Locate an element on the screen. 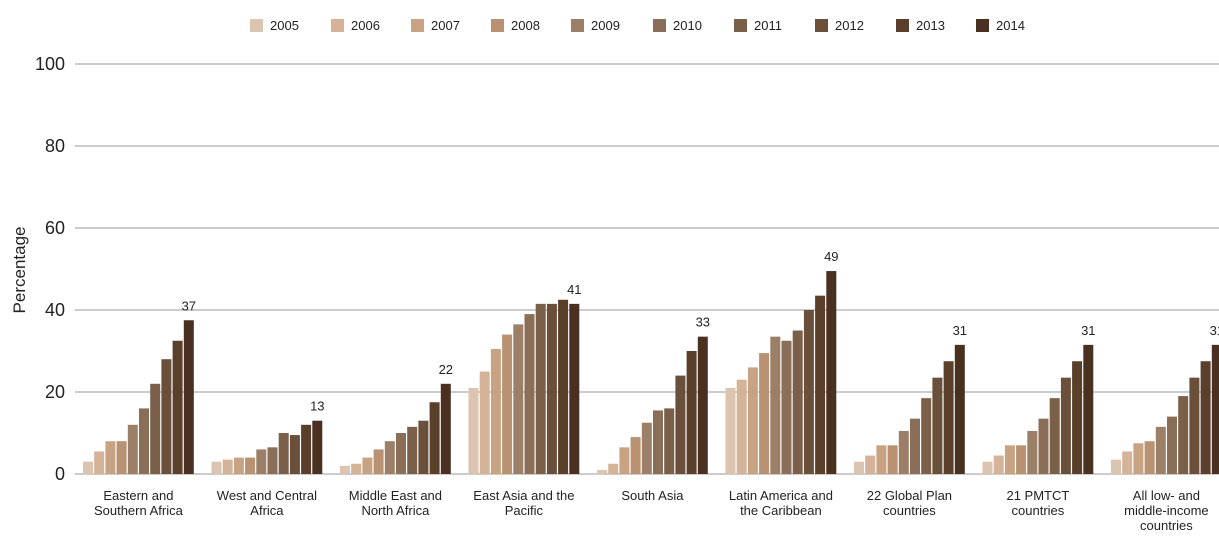  legend-item: 2007 is located at coordinates (435, 25).